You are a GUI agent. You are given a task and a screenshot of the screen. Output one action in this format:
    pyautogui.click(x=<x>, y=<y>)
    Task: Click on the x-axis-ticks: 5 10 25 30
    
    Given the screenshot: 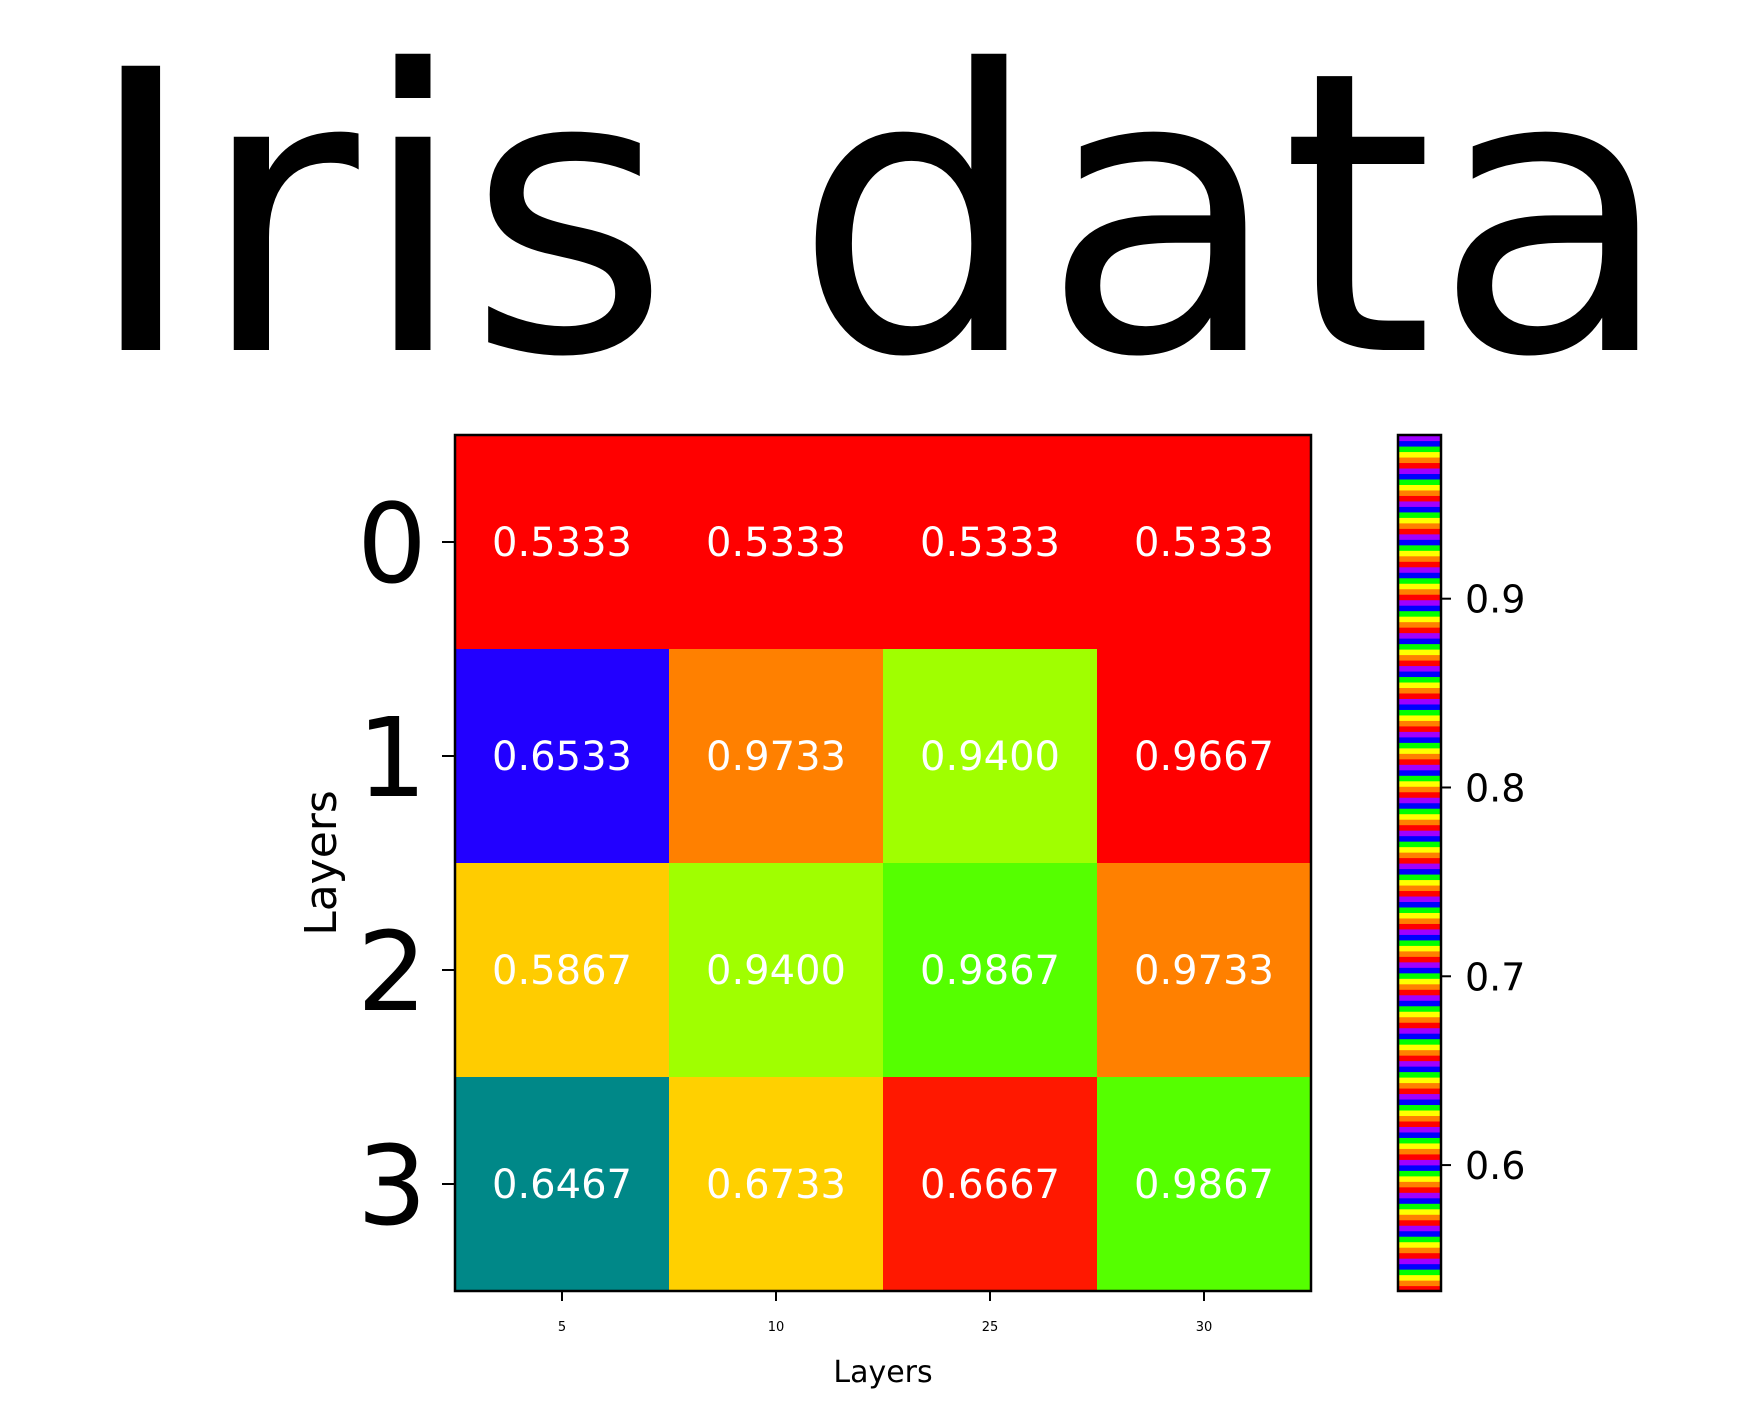 What is the action you would take?
    pyautogui.click(x=885, y=1313)
    